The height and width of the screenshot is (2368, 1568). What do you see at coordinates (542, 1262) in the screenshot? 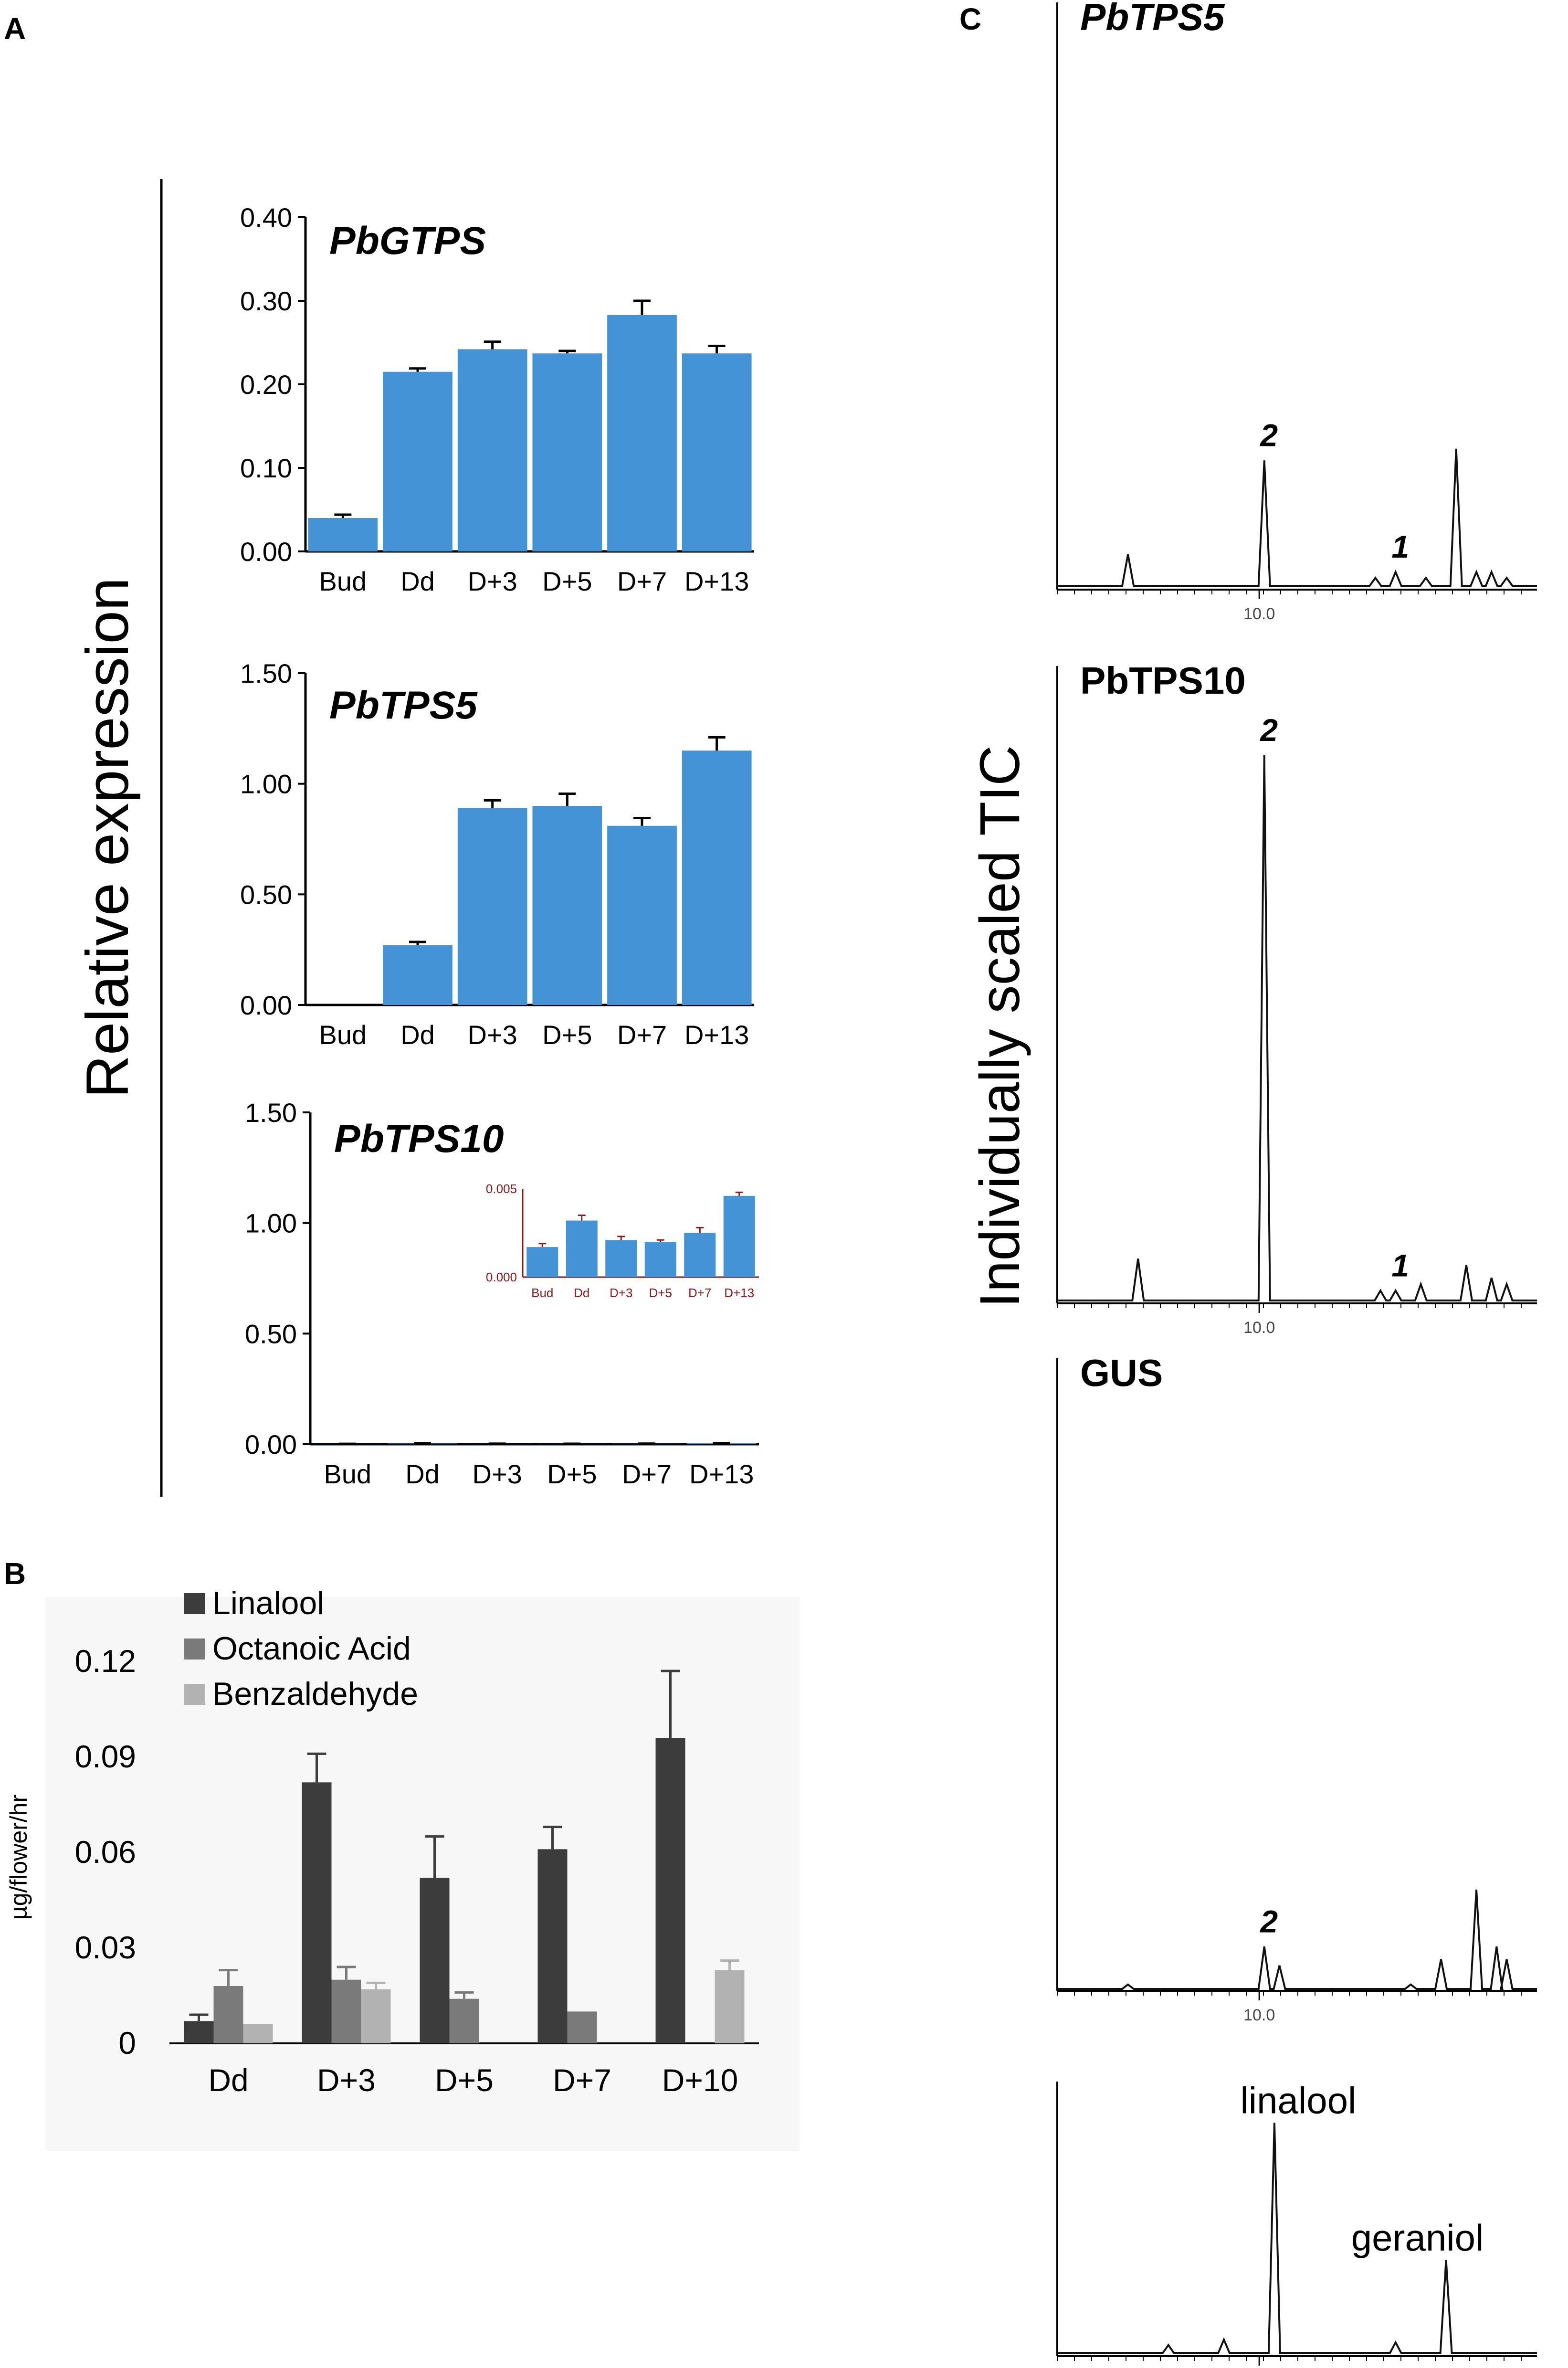
I see `inset-bar-bud` at bounding box center [542, 1262].